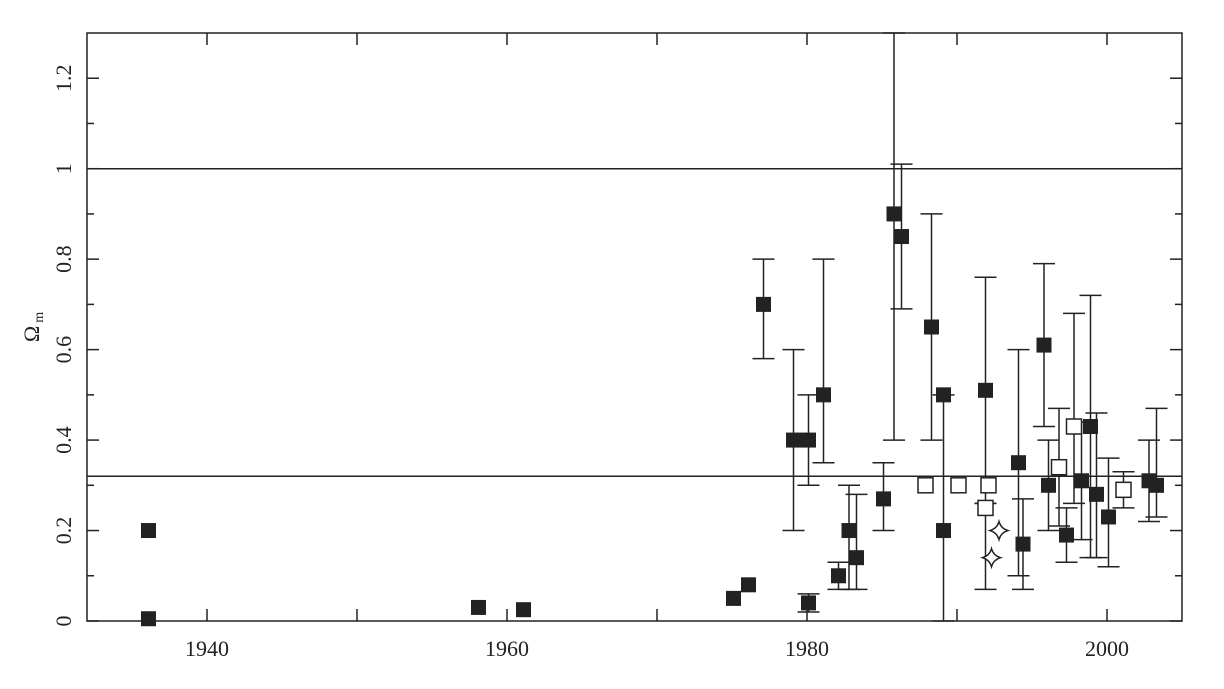 This screenshot has height=689, width=1224. I want to click on y-tick-label: 1.2, so click(63, 78).